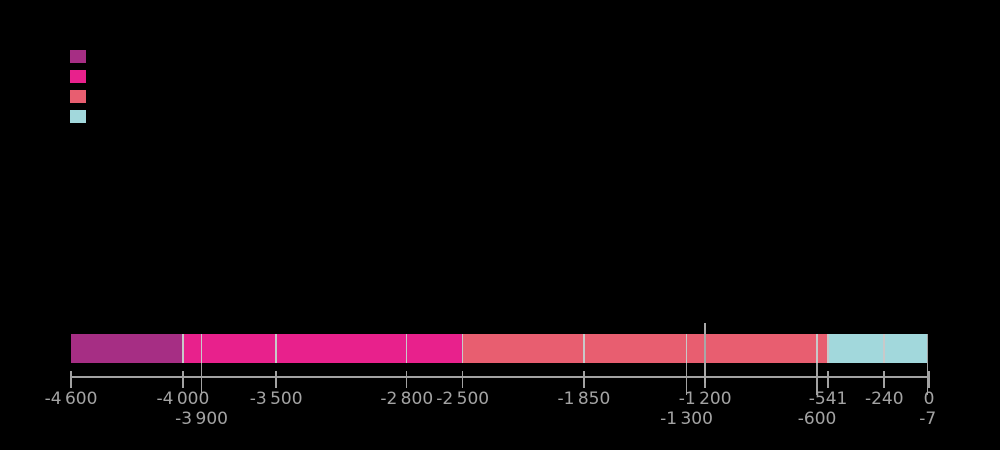 This screenshot has width=1000, height=450. What do you see at coordinates (928, 419) in the screenshot?
I see `tick-label: -7` at bounding box center [928, 419].